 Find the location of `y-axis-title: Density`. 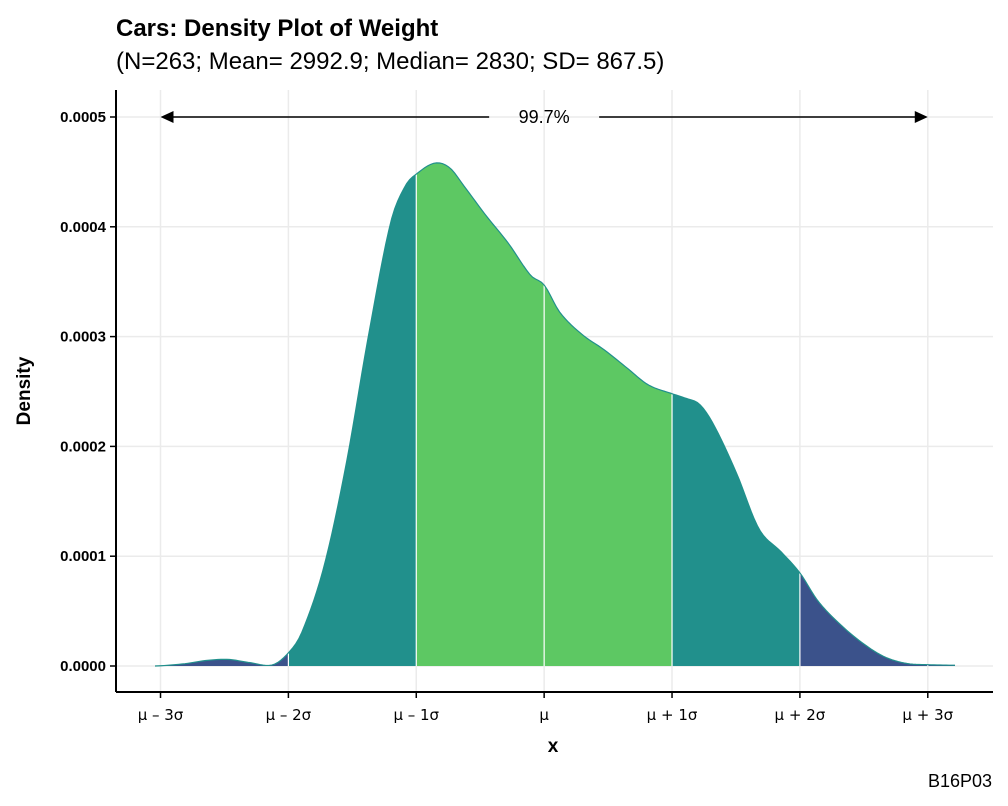

y-axis-title: Density is located at coordinates (24, 390).